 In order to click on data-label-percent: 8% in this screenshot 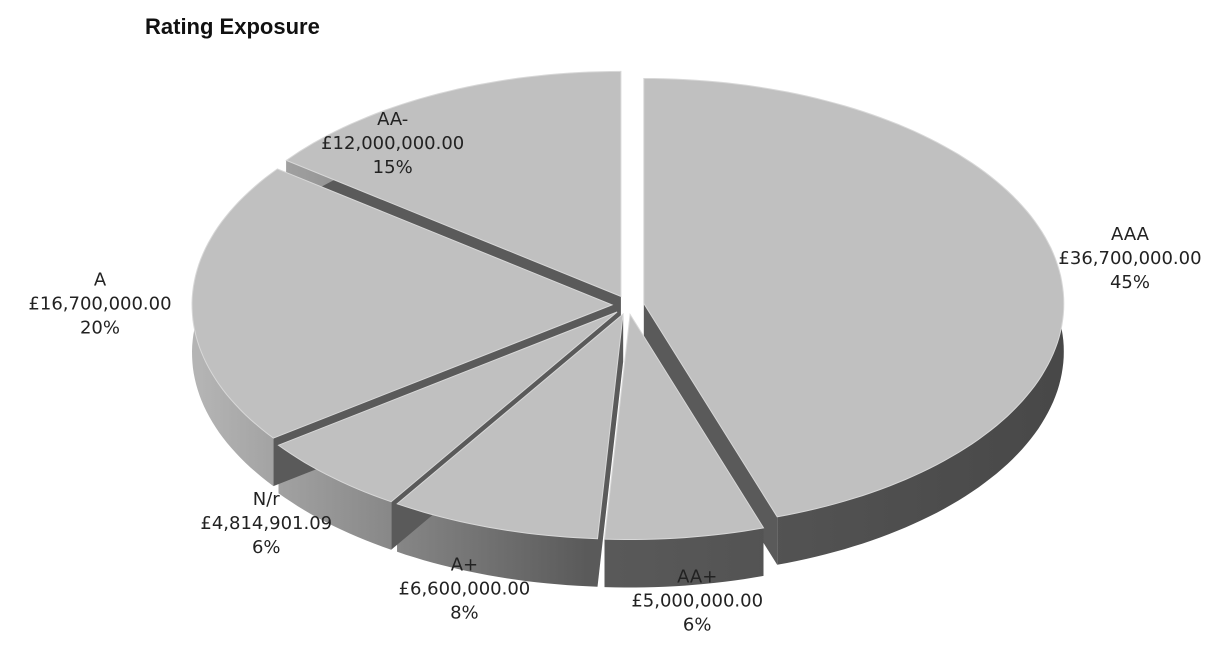, I will do `click(464, 612)`.